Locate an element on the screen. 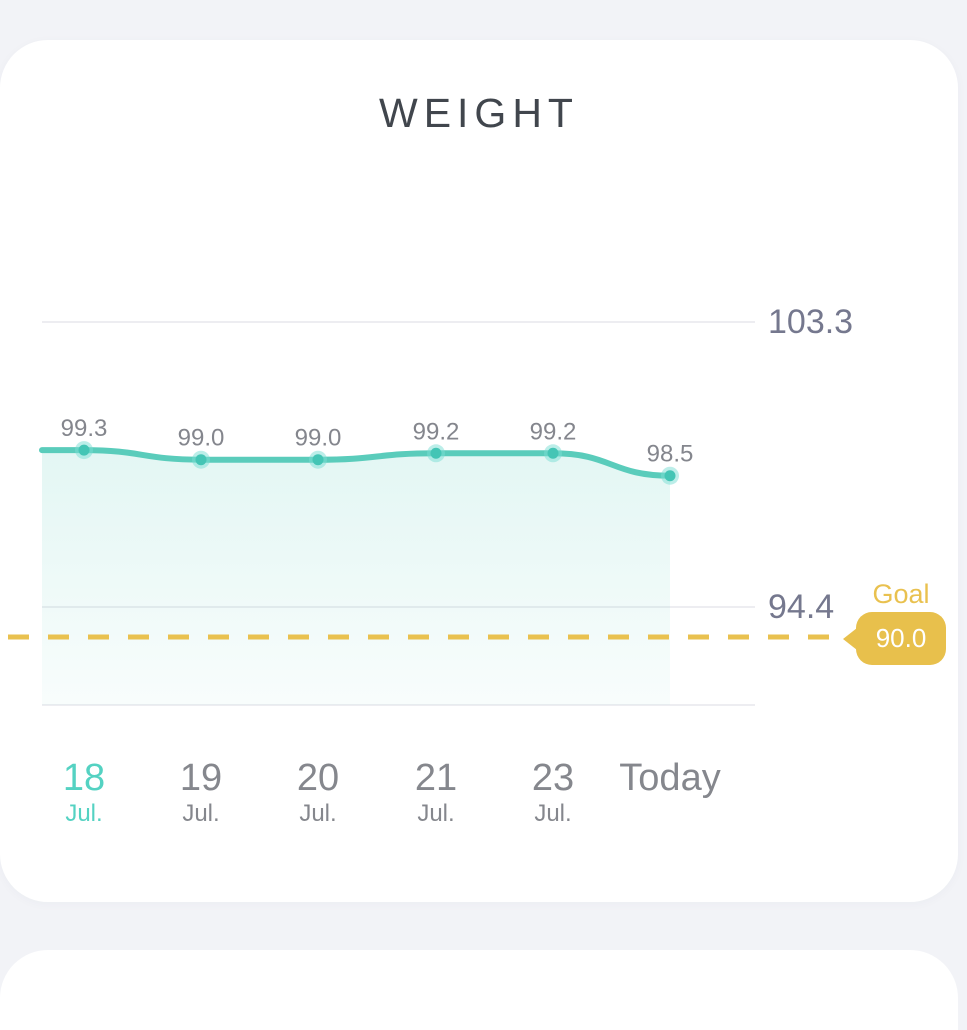  goal-badge-tail-icon is located at coordinates (850, 638).